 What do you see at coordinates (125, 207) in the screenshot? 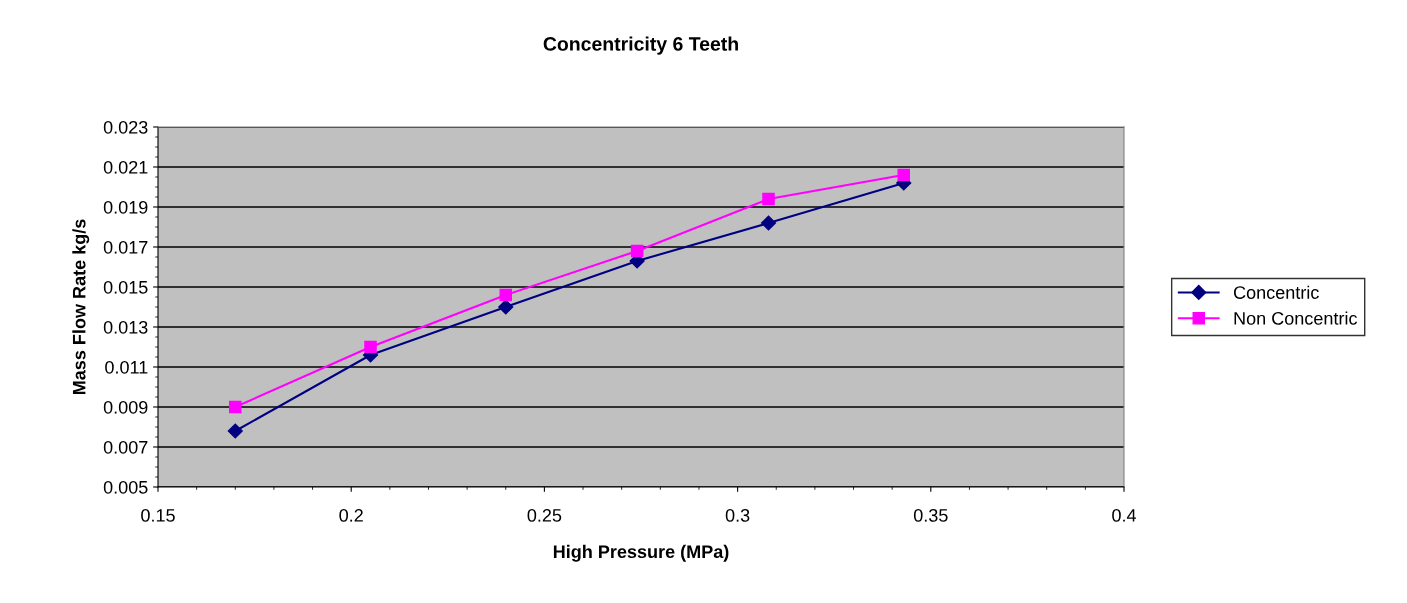
I see `y-tick-label: 0.019` at bounding box center [125, 207].